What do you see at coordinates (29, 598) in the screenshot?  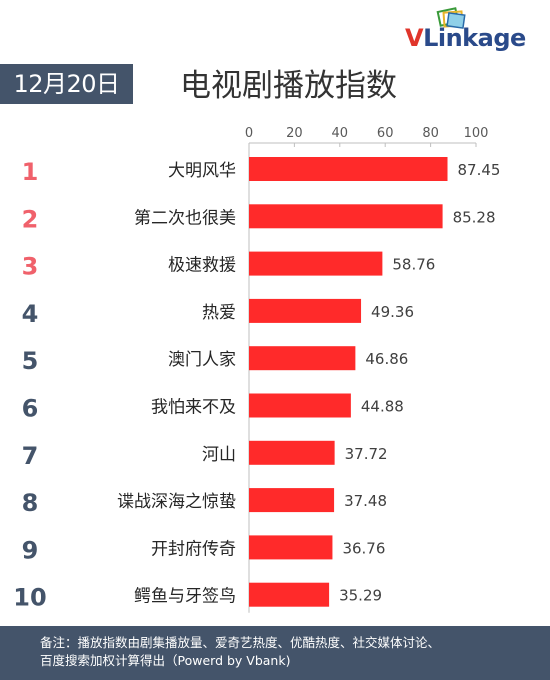 I see `rank-number: 10` at bounding box center [29, 598].